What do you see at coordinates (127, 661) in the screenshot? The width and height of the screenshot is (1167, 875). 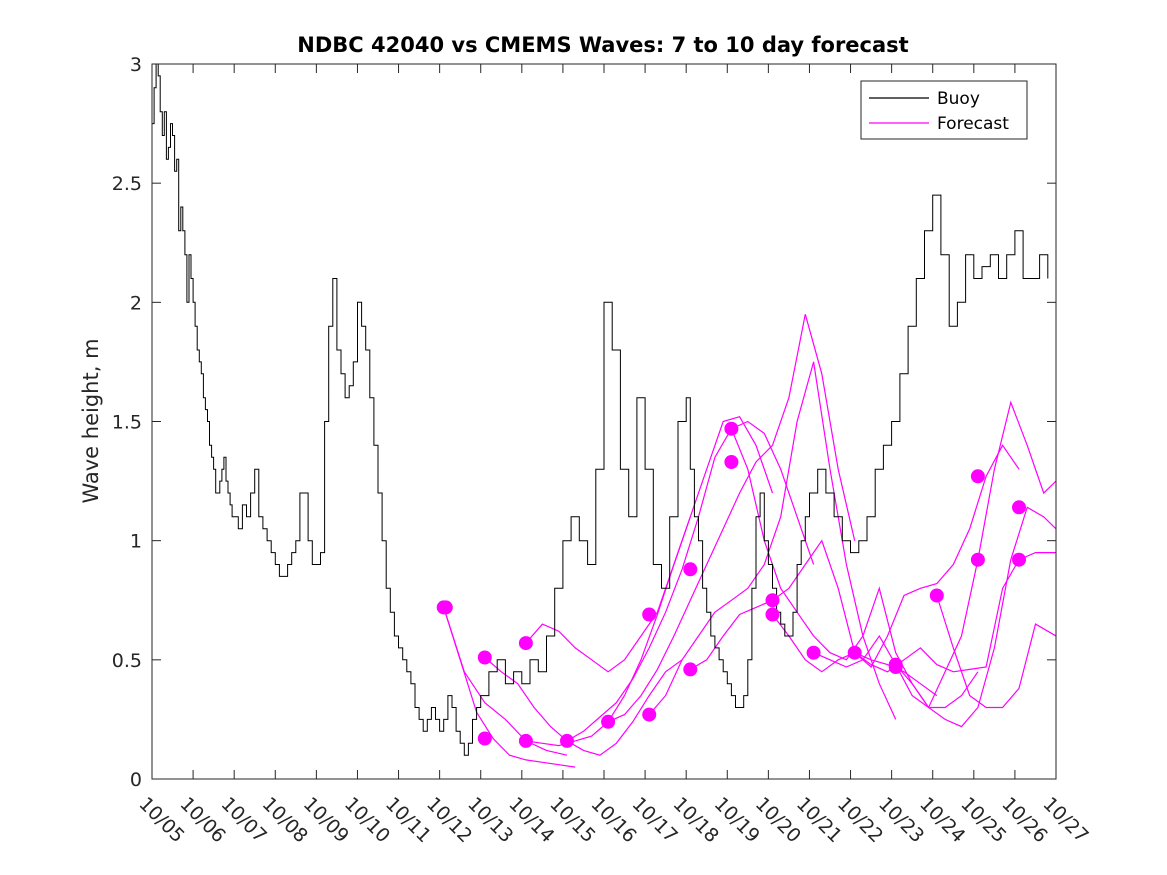 I see `y-tick-label: 0.5` at bounding box center [127, 661].